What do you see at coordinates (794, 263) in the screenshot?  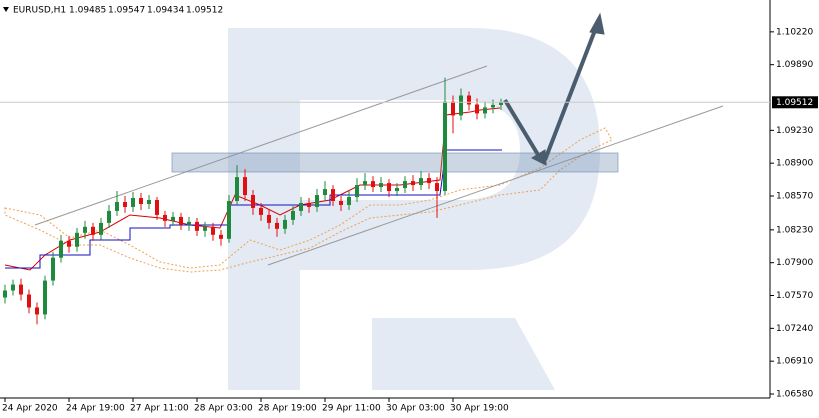 I see `y-tick-label: 1.07900` at bounding box center [794, 263].